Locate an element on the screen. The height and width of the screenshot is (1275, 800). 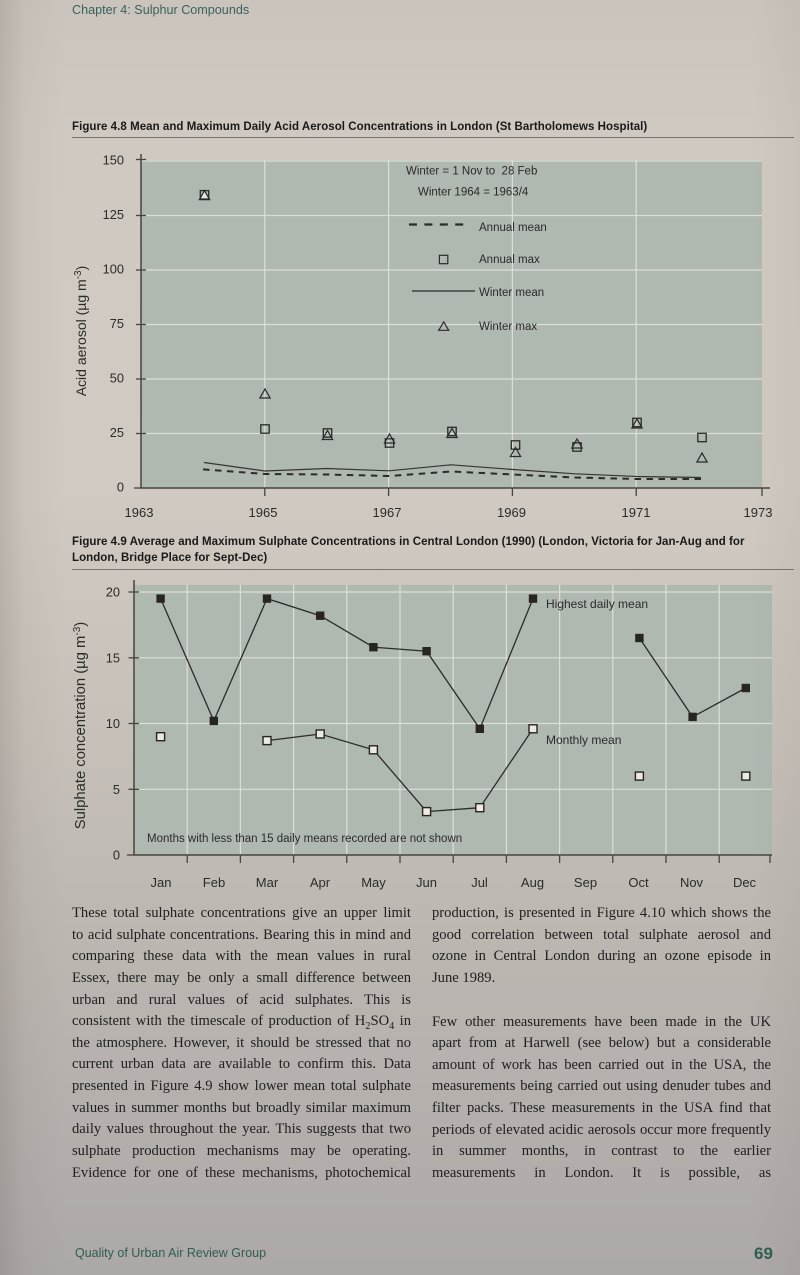
svg-text: 75 is located at coordinates (117, 323).